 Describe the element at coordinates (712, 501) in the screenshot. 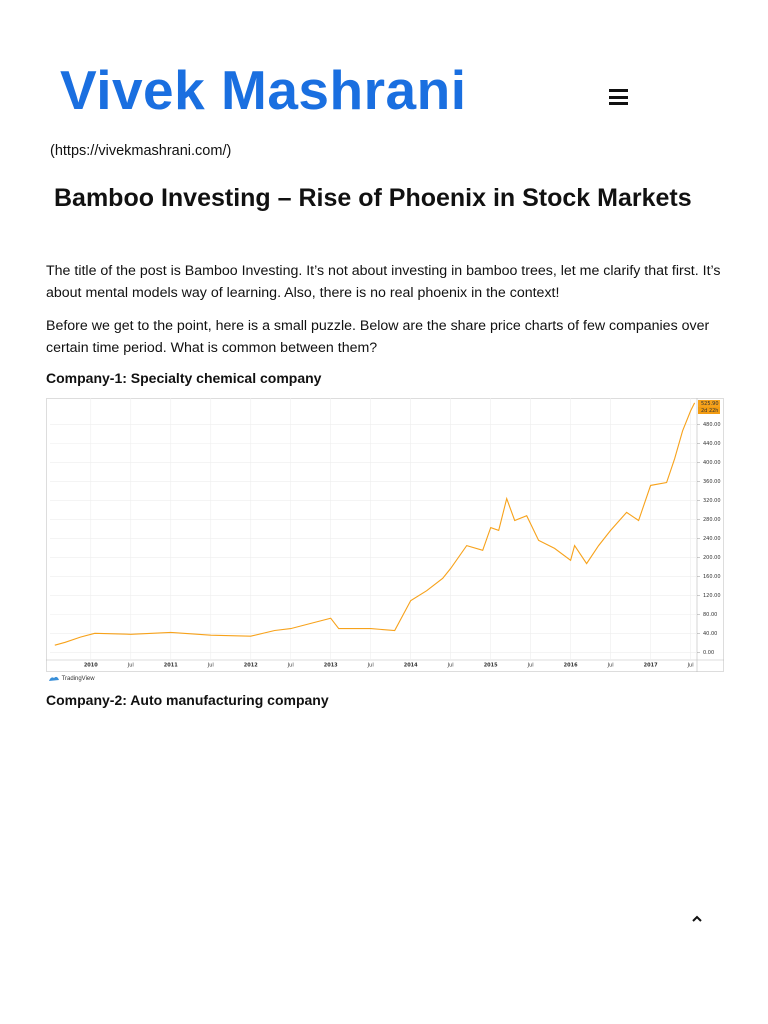

I see `y-tick-label: 320.00` at that location.